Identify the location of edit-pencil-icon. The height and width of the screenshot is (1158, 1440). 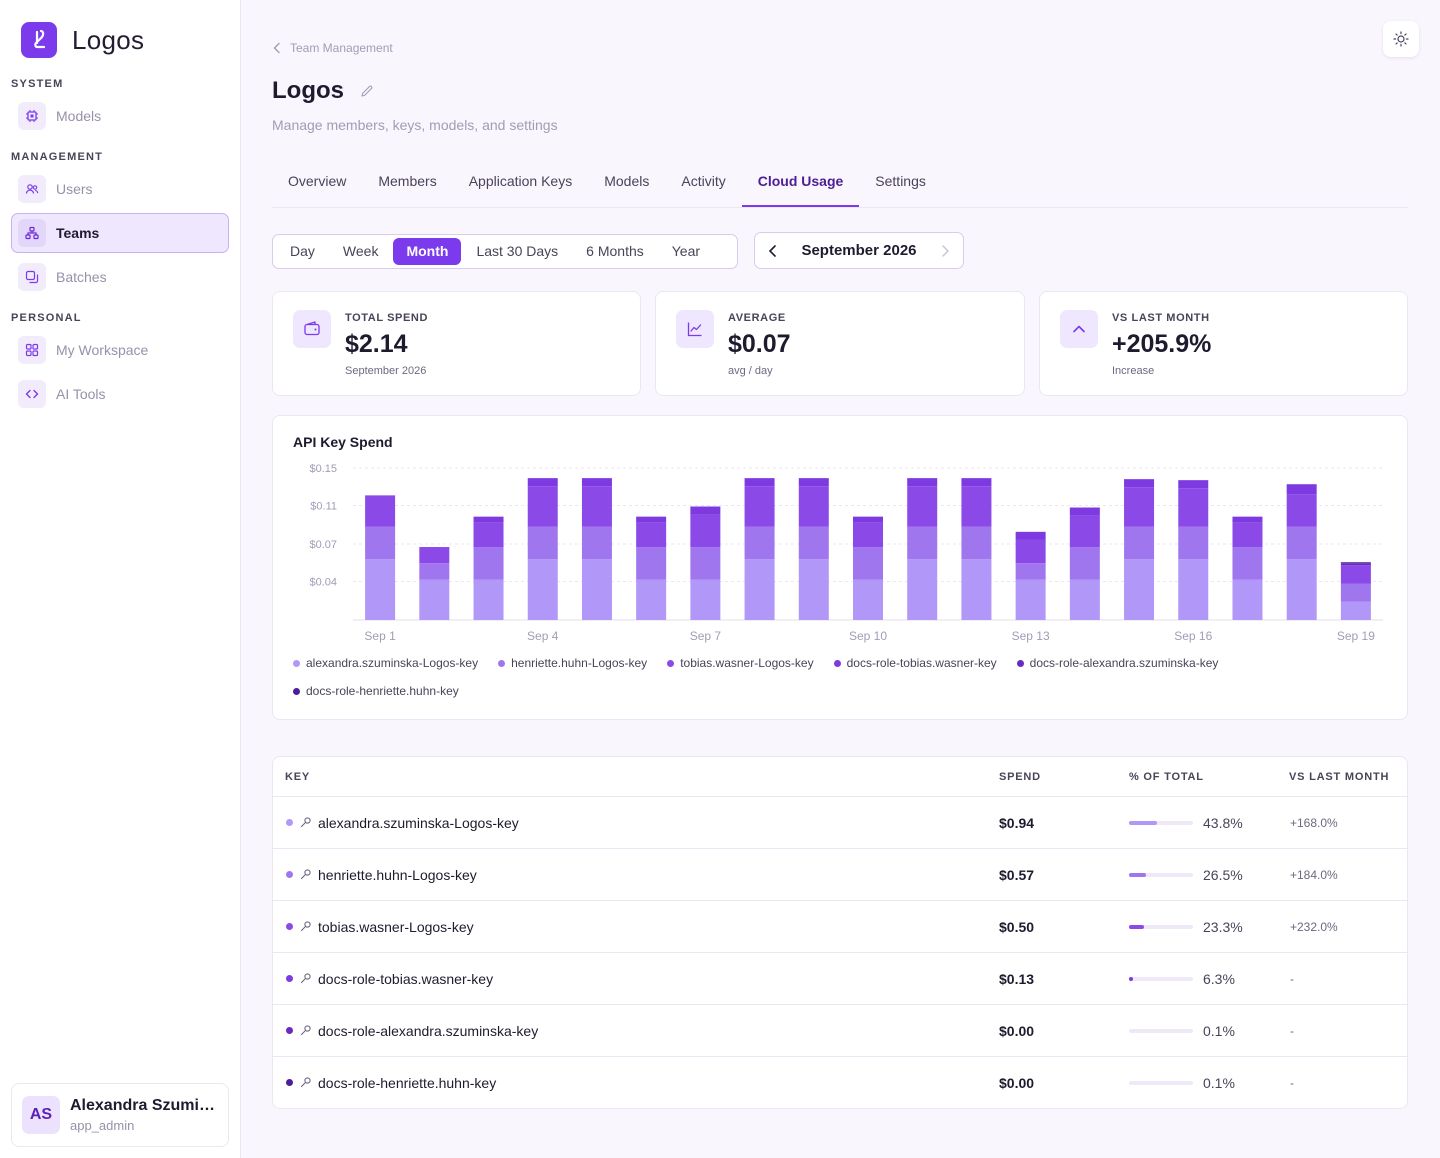
(367, 93).